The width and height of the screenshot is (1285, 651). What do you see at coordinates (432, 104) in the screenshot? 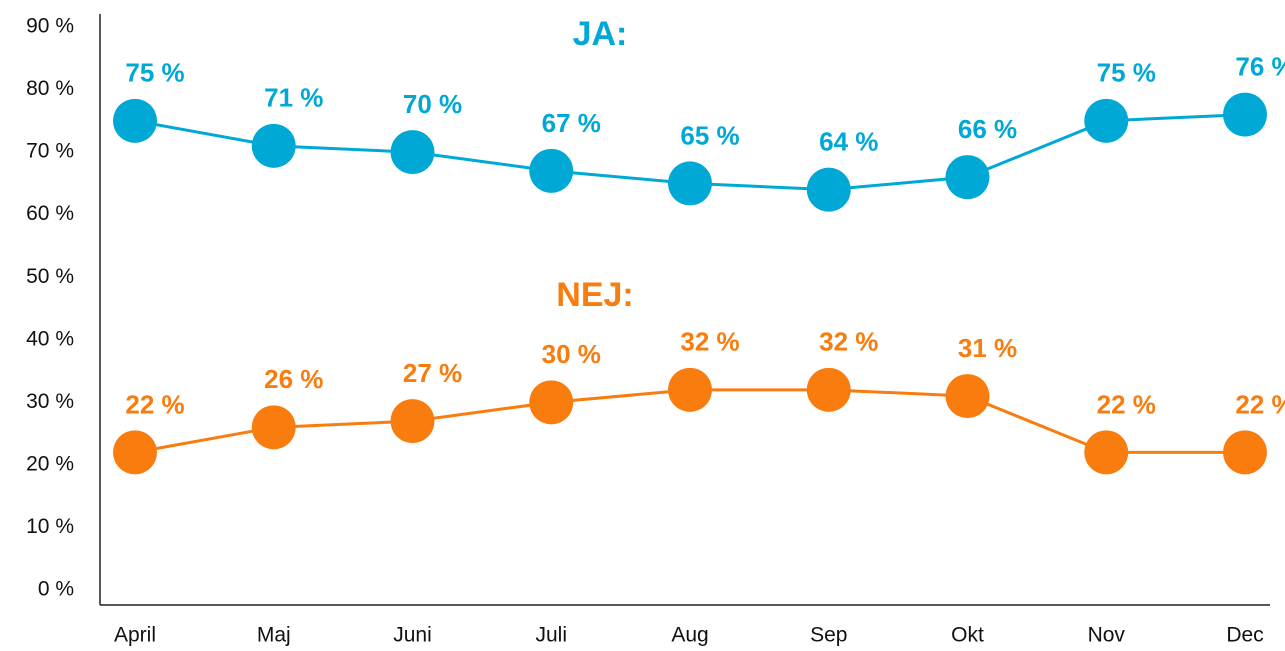
I see `data-label: 70 %` at bounding box center [432, 104].